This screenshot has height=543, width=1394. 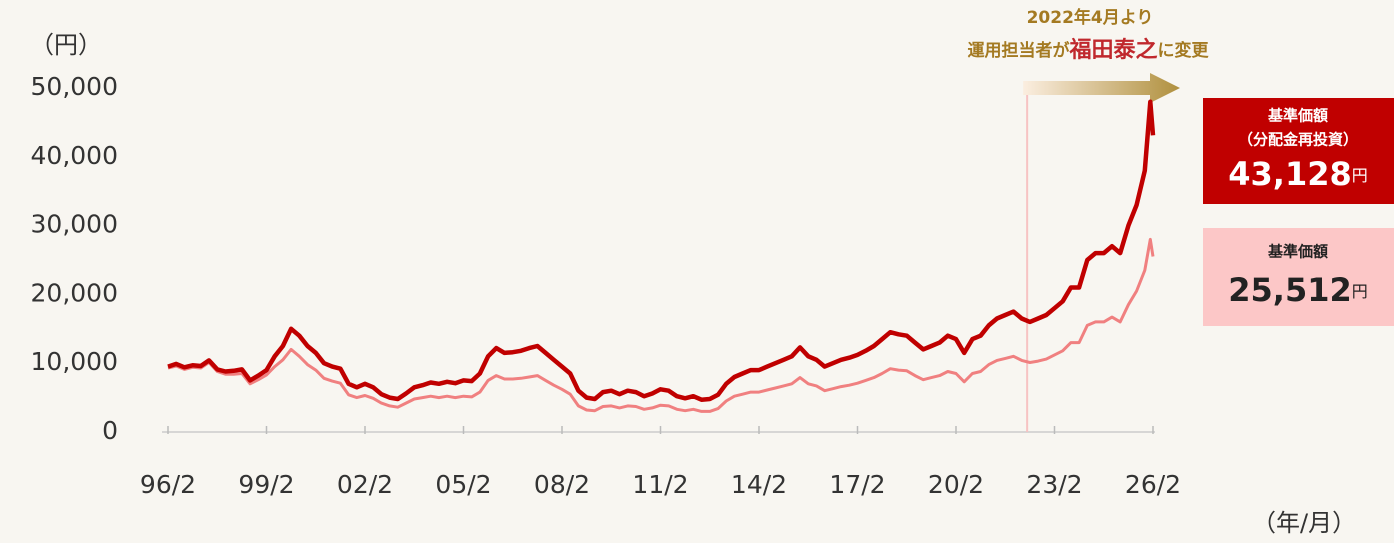 What do you see at coordinates (74, 292) in the screenshot?
I see `y-tick-label: 20,000` at bounding box center [74, 292].